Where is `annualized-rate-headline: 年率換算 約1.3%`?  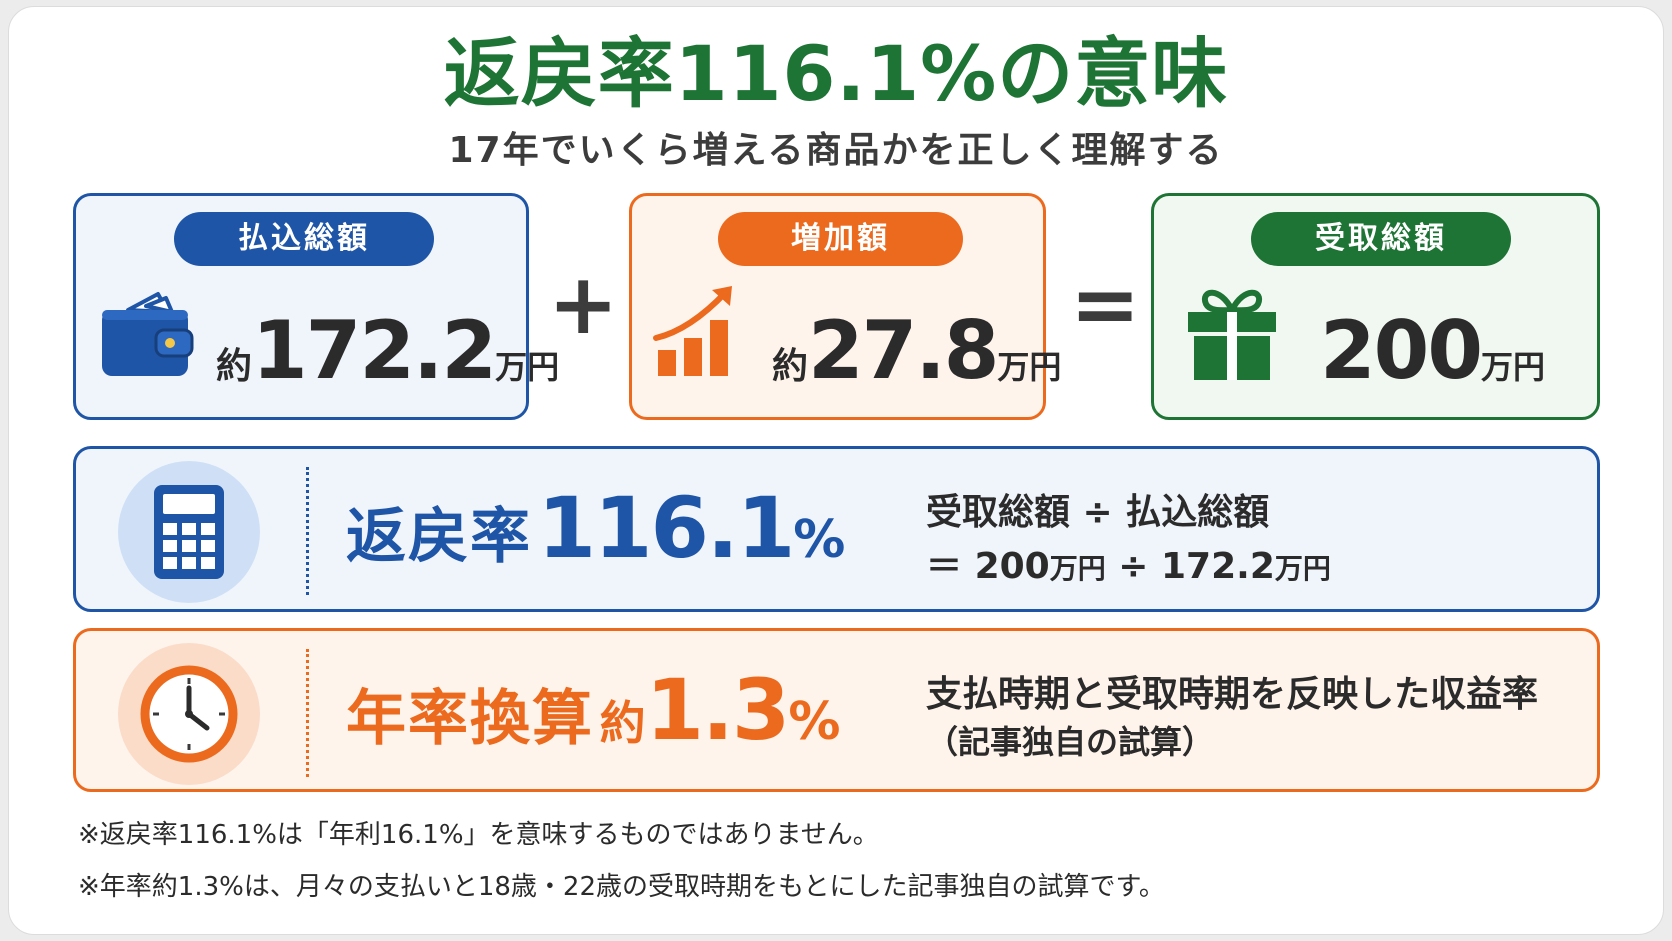
annualized-rate-headline: 年率換算 約1.3% is located at coordinates (593, 710).